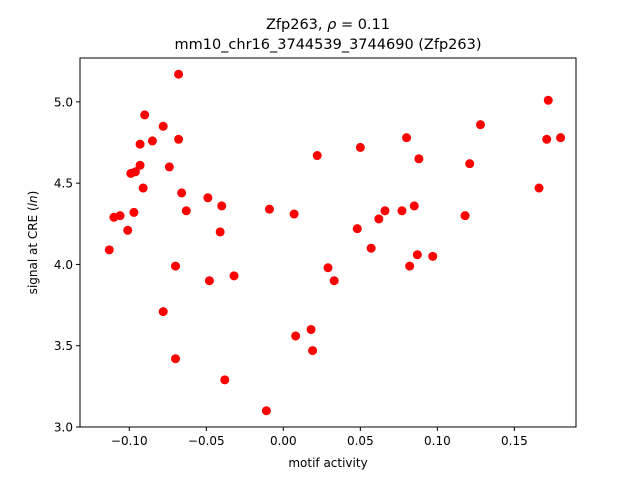  What do you see at coordinates (360, 441) in the screenshot?
I see `x-tick-label: 0.05` at bounding box center [360, 441].